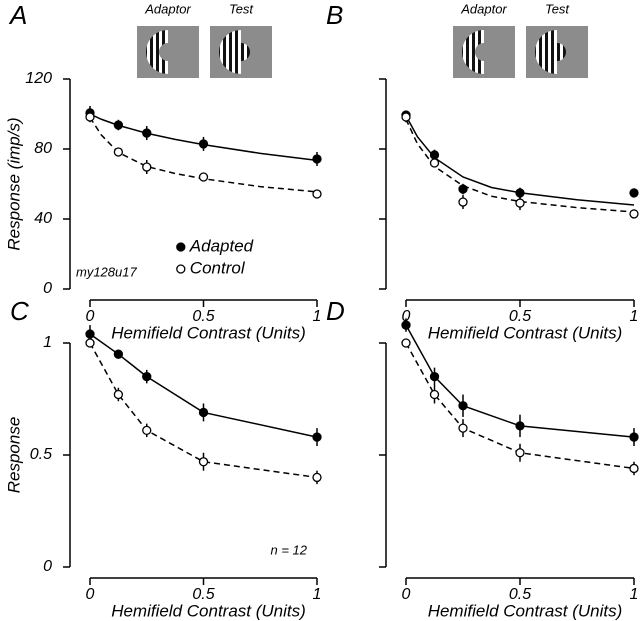  I want to click on panel-label: C, so click(19, 311).